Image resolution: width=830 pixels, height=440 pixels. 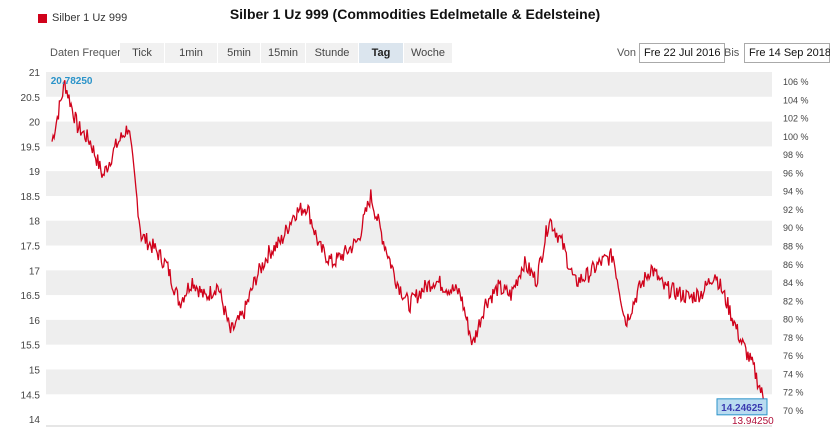 What do you see at coordinates (31, 346) in the screenshot?
I see `y-tick-label: 15.5` at bounding box center [31, 346].